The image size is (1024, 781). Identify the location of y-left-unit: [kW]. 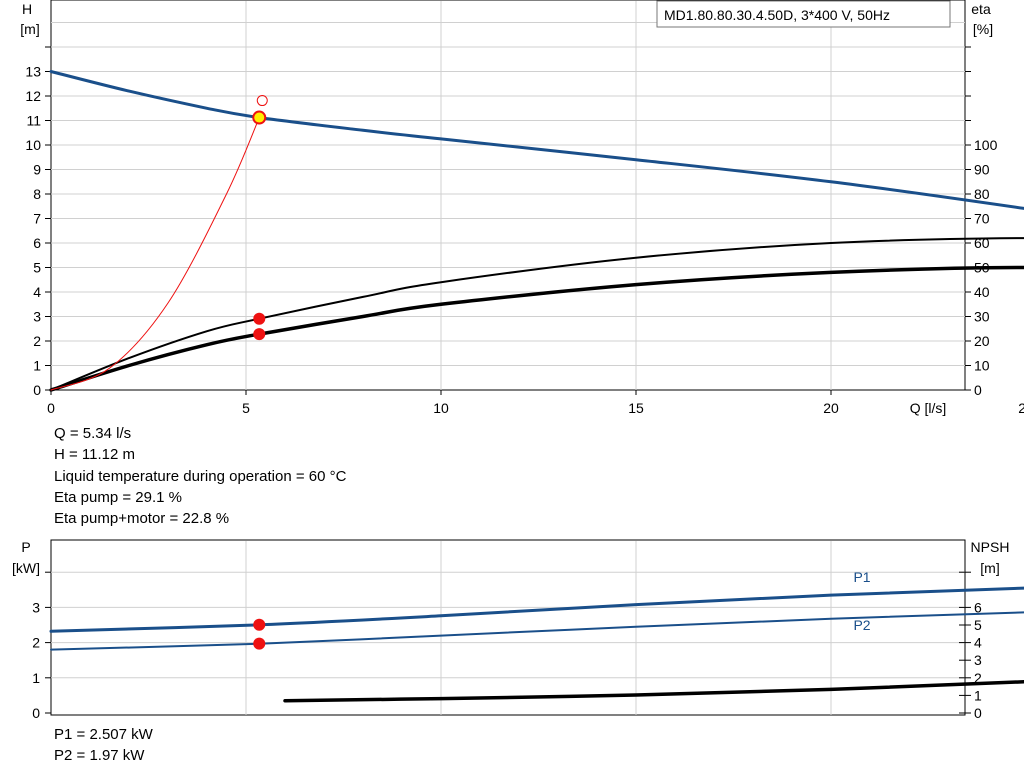
(26, 568).